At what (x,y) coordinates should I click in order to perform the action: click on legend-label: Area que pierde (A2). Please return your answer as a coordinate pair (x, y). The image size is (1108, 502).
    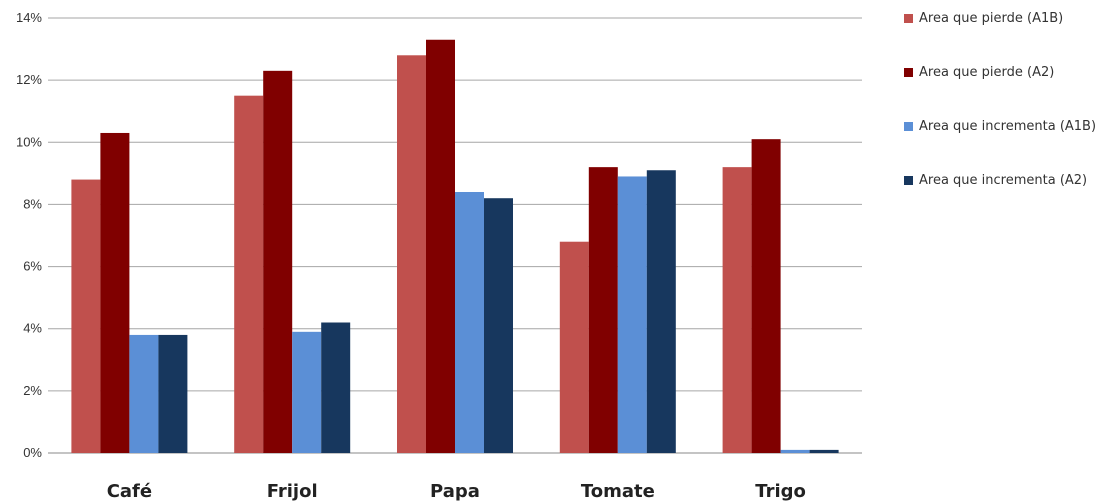
    Looking at the image, I should click on (987, 72).